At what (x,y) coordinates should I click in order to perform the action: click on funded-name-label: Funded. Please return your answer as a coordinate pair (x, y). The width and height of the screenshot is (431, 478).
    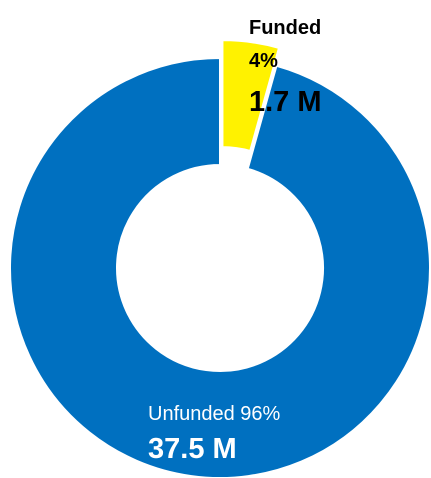
    Looking at the image, I should click on (285, 28).